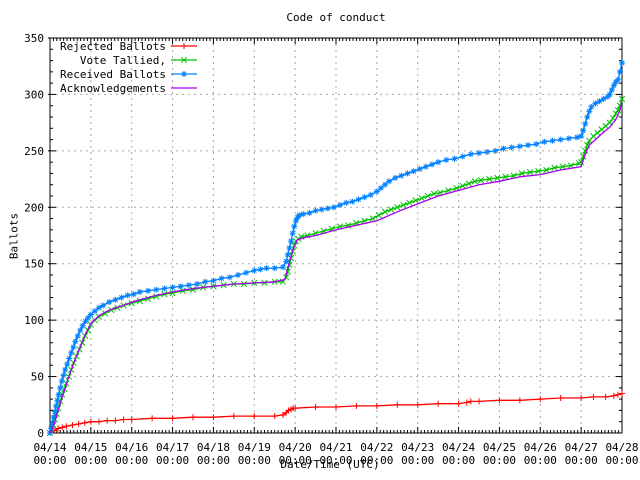 The width and height of the screenshot is (640, 480). I want to click on x-tick-label-date: 04/28, so click(621, 447).